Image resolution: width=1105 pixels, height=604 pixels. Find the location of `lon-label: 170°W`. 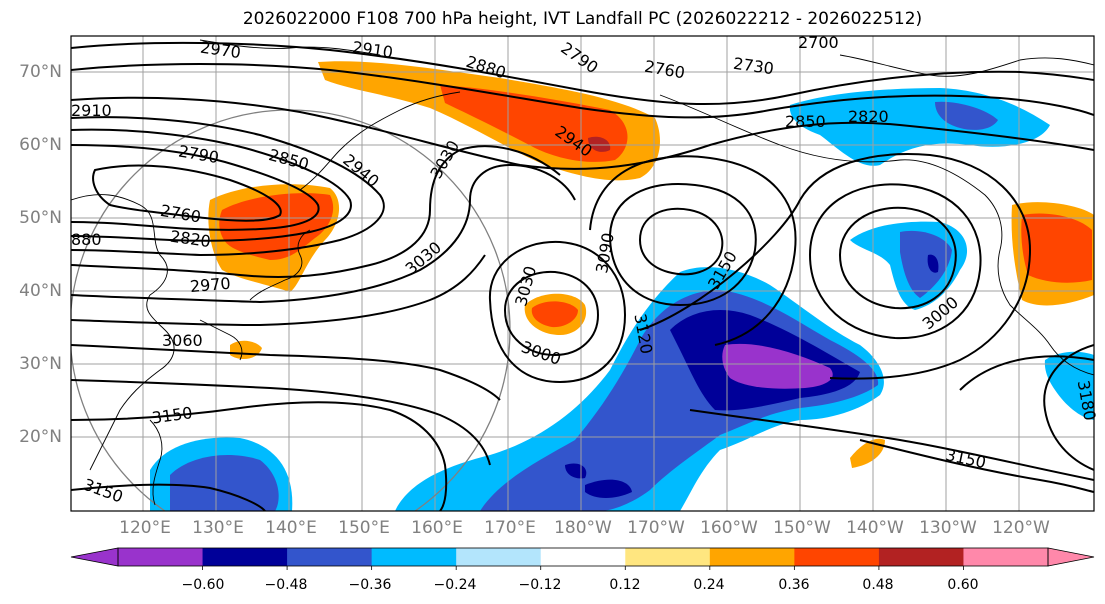

lon-label: 170°W is located at coordinates (656, 528).